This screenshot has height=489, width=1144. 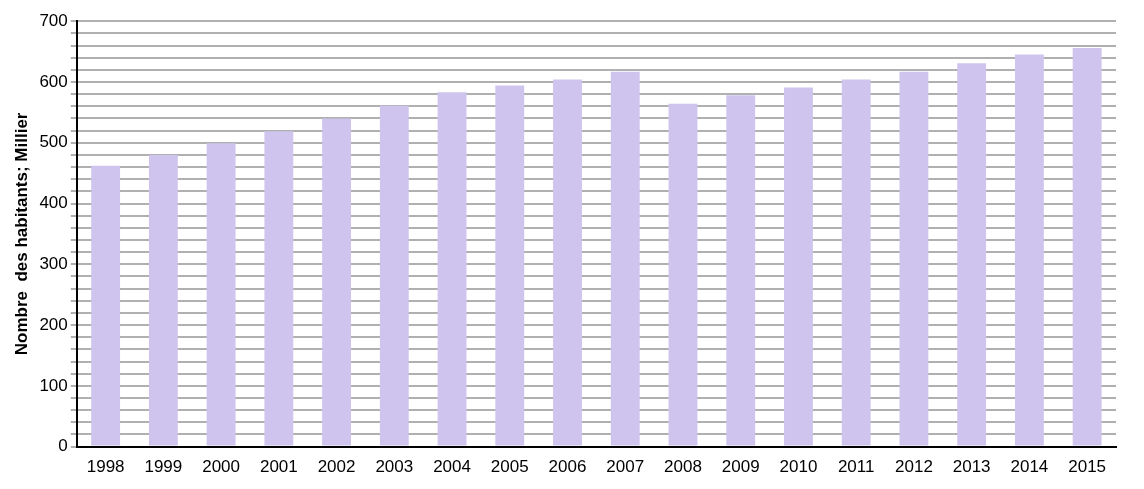 I want to click on x-tick-label: 1999, so click(x=163, y=467).